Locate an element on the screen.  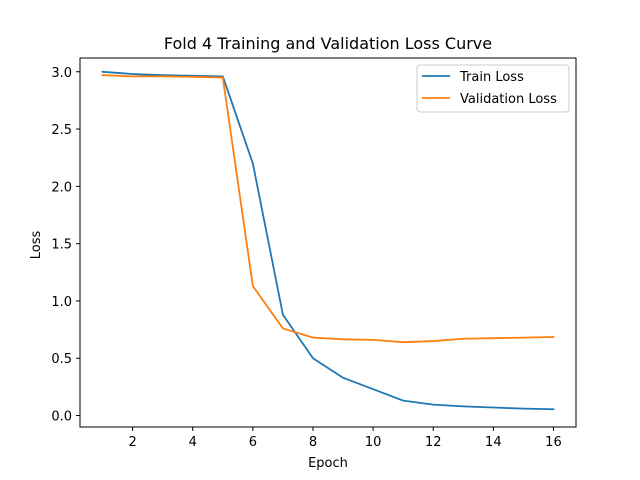
x-axis-label: Epoch is located at coordinates (328, 463).